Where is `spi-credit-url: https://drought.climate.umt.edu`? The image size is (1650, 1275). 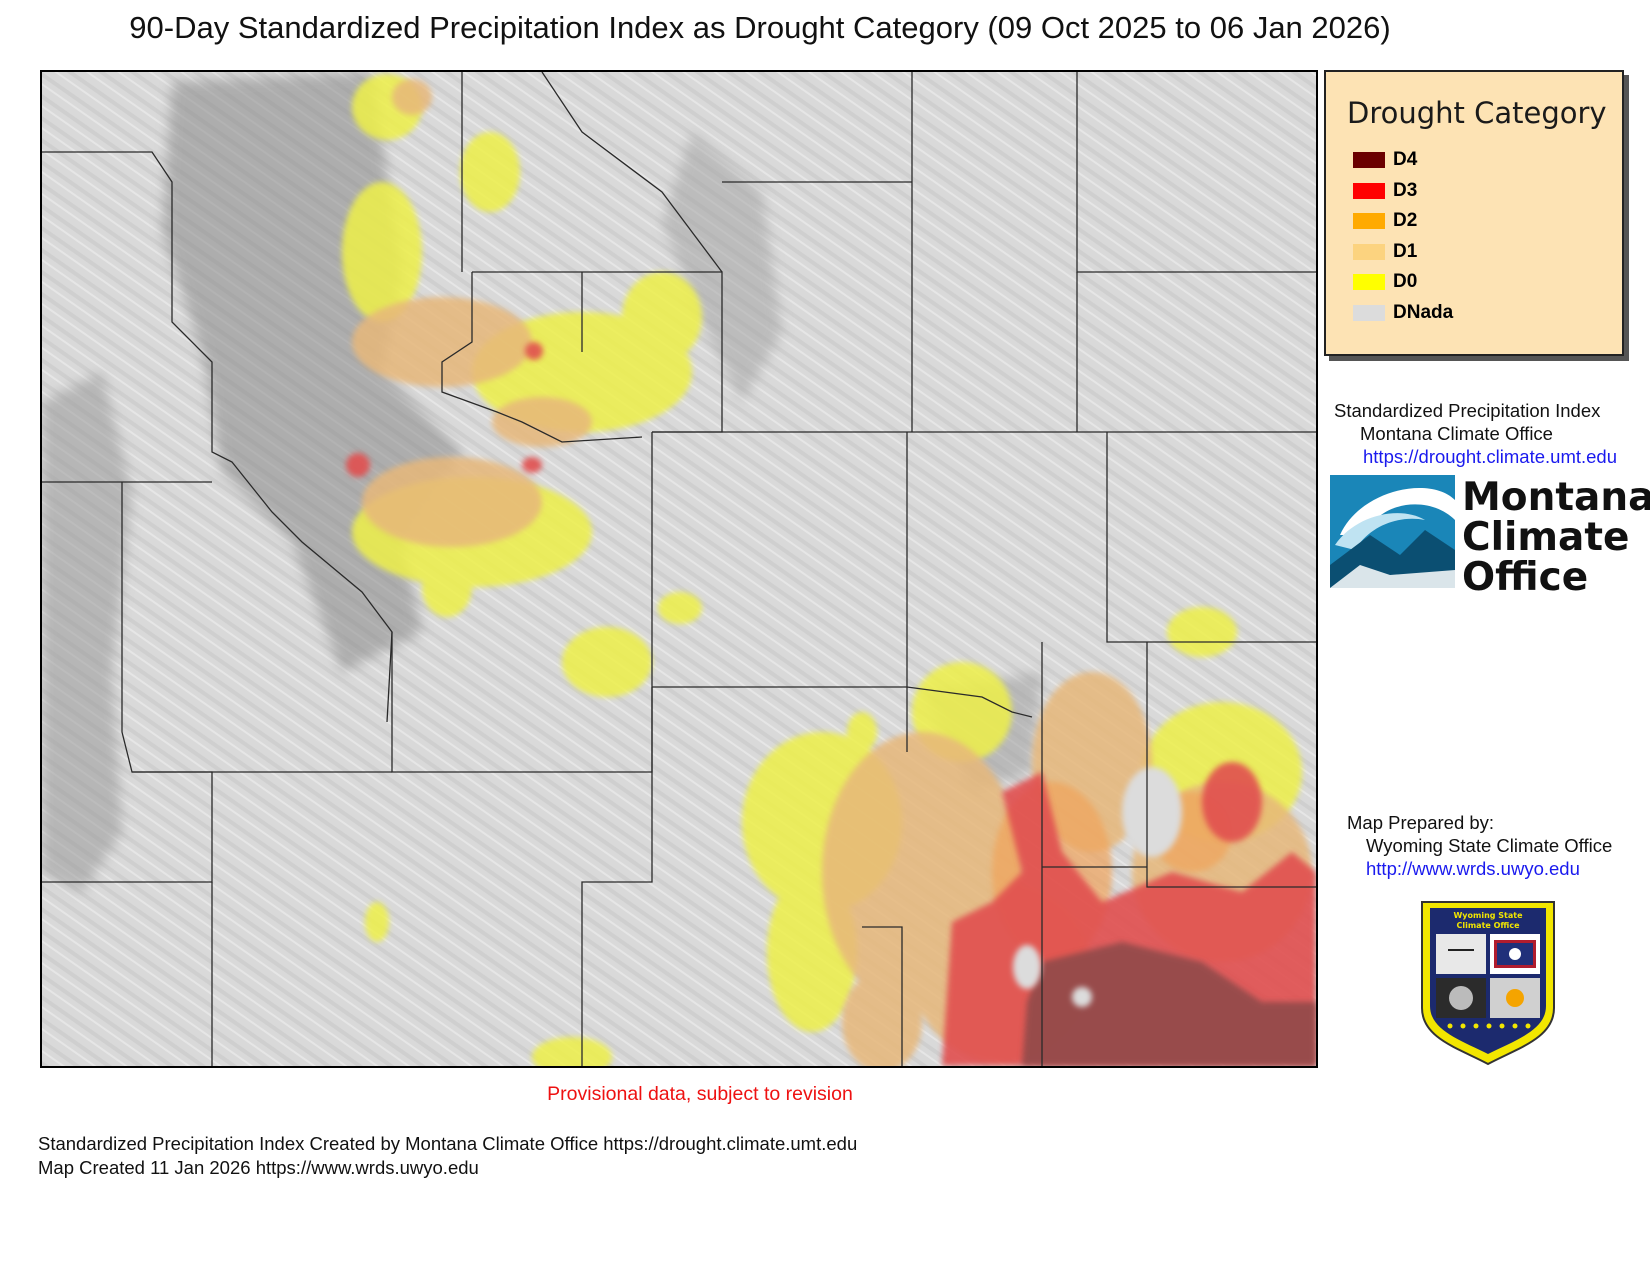 spi-credit-url: https://drought.climate.umt.edu is located at coordinates (1490, 456).